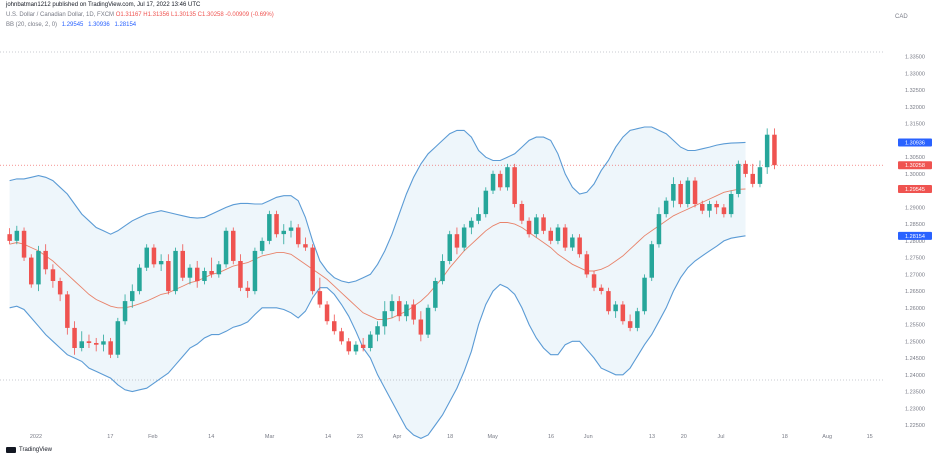 The width and height of the screenshot is (934, 459). What do you see at coordinates (397, 437) in the screenshot?
I see `x-tick-label: Apr` at bounding box center [397, 437].